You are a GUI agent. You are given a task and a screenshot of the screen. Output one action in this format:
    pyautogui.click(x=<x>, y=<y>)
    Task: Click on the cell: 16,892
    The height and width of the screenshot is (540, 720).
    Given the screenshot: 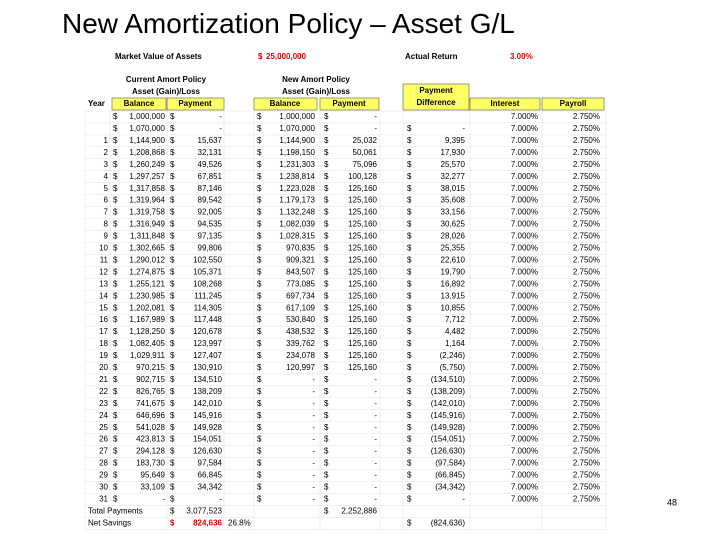 What is the action you would take?
    pyautogui.click(x=453, y=283)
    